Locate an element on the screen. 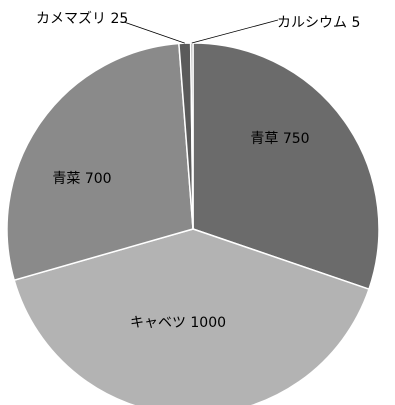 This screenshot has width=395, height=405. data-label-4: カルシウム 5 is located at coordinates (318, 23).